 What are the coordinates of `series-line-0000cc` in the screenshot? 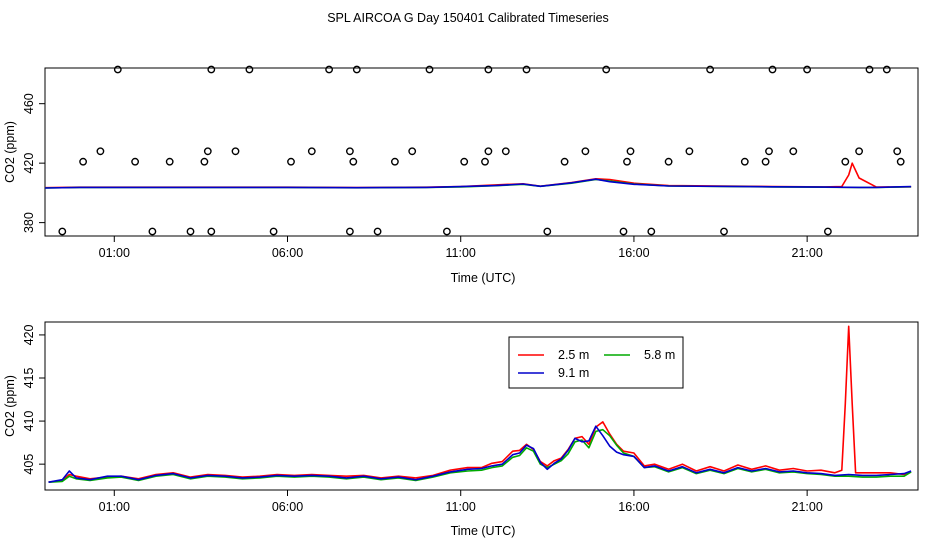 It's located at (478, 183).